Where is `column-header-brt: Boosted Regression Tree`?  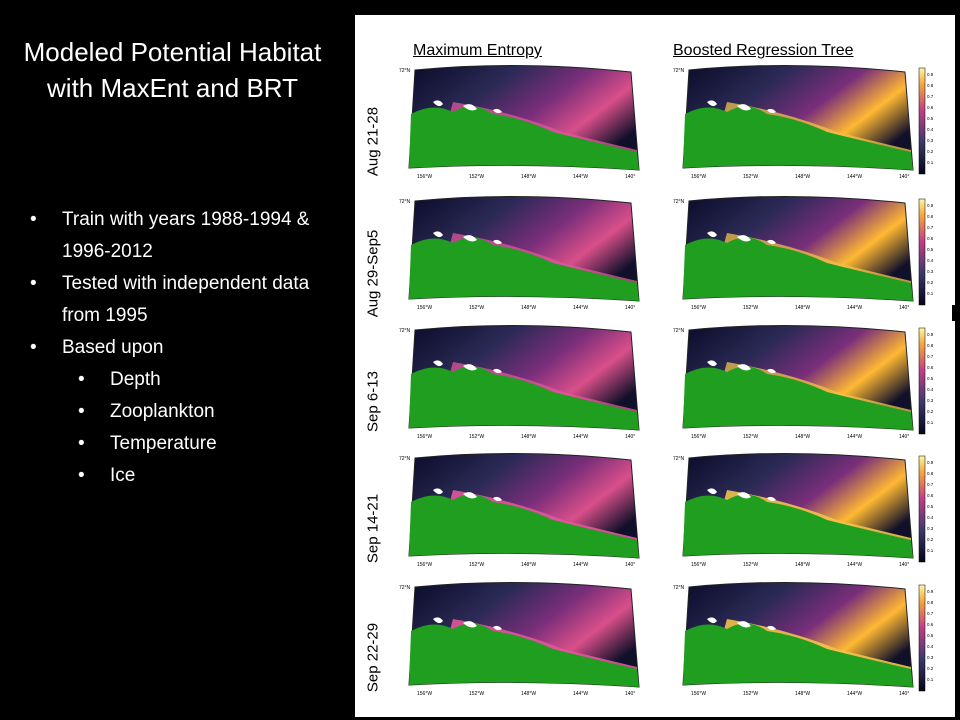
column-header-brt: Boosted Regression Tree is located at coordinates (763, 50).